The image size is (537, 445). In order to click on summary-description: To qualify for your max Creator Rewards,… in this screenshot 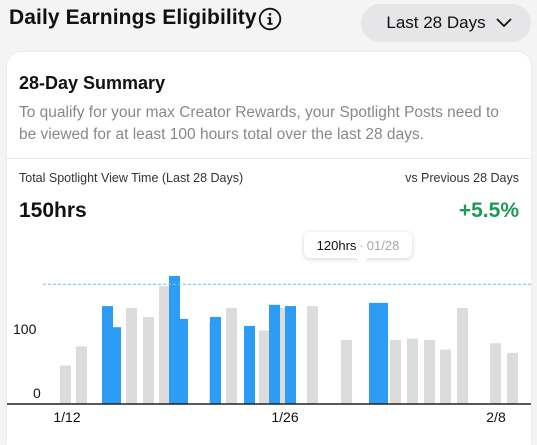, I will do `click(259, 123)`.